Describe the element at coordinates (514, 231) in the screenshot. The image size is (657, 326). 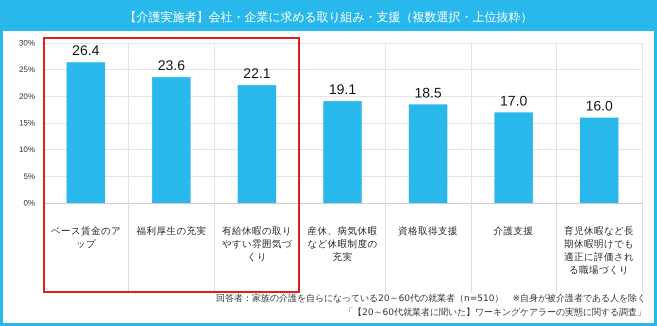
I see `x-tick-label: 介護支援` at that location.